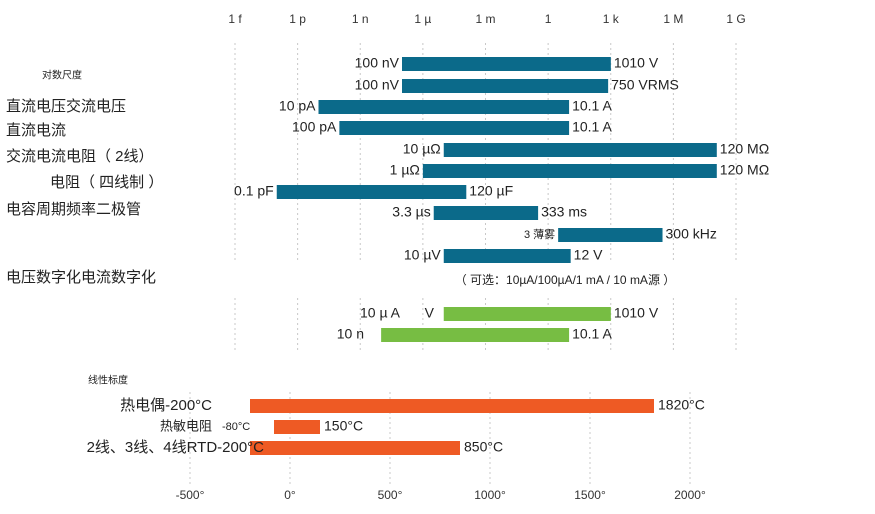  What do you see at coordinates (290, 495) in the screenshot?
I see `temperature-axis-tick-label: 0°` at bounding box center [290, 495].